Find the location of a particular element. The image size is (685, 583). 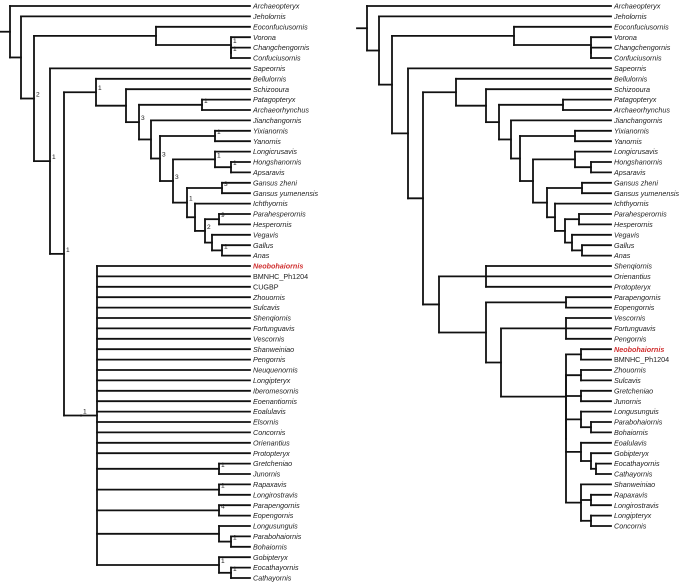

right-taxon-eocathayornis: Eocathayornis is located at coordinates (637, 463).